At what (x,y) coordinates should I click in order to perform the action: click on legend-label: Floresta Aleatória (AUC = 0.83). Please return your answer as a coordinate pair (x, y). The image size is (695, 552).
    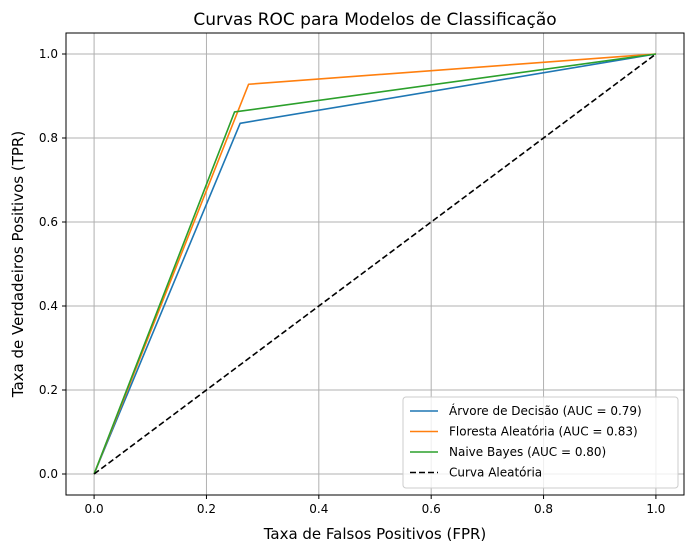
    Looking at the image, I should click on (543, 432).